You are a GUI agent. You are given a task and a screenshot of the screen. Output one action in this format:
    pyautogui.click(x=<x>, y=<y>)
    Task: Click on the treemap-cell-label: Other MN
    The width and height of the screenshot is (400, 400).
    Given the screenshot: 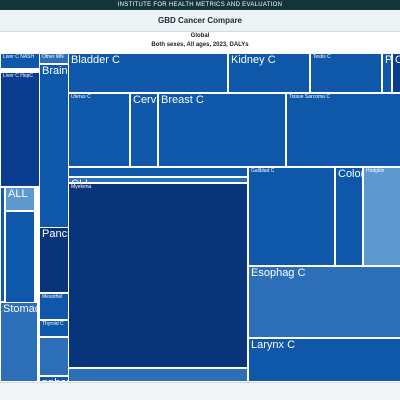 What is the action you would take?
    pyautogui.click(x=53, y=57)
    